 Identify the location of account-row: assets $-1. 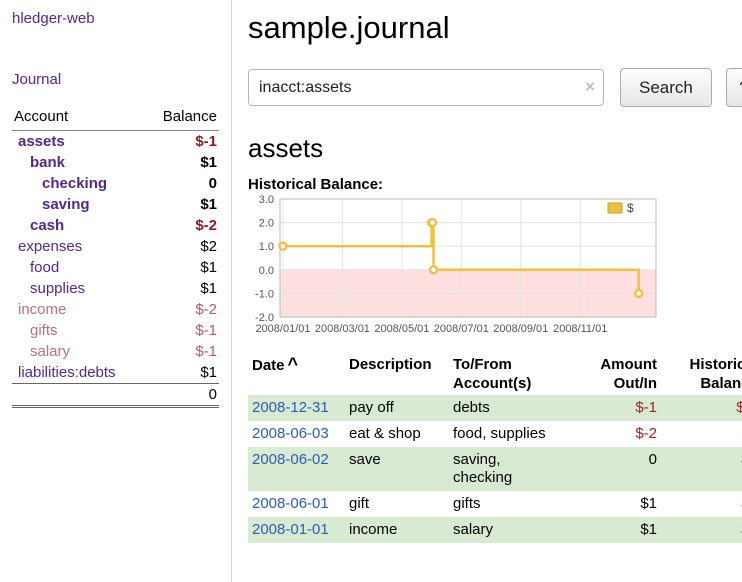
(115, 142).